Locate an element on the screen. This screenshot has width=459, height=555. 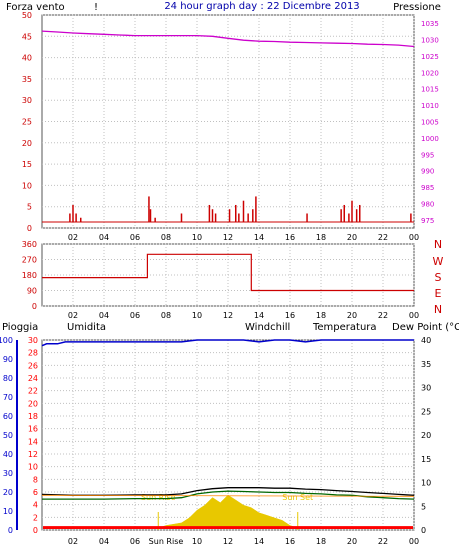
rain-bar is located at coordinates (228, 527).